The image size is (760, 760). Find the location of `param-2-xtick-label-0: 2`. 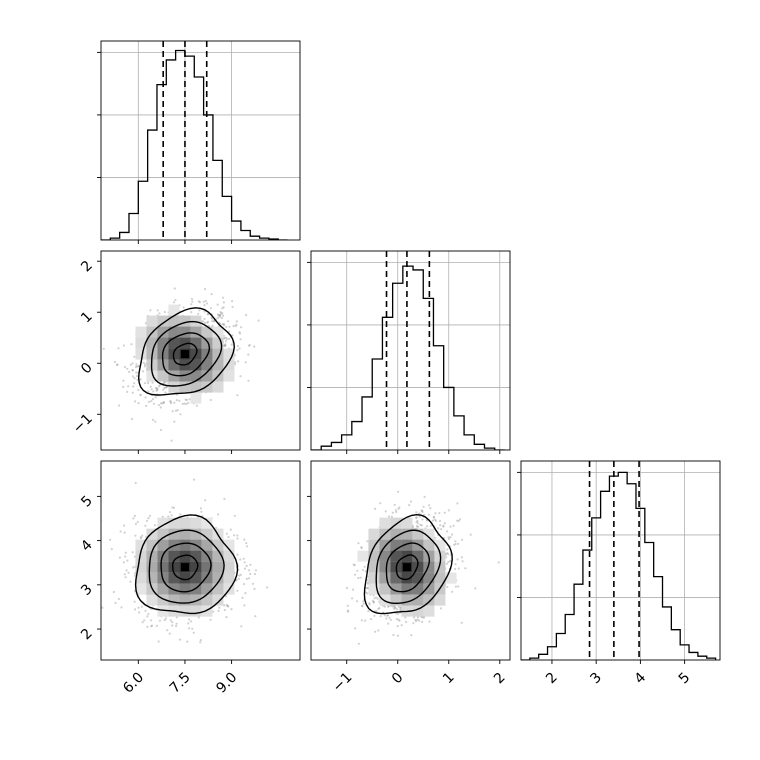

param-2-xtick-label-0: 2 is located at coordinates (552, 679).